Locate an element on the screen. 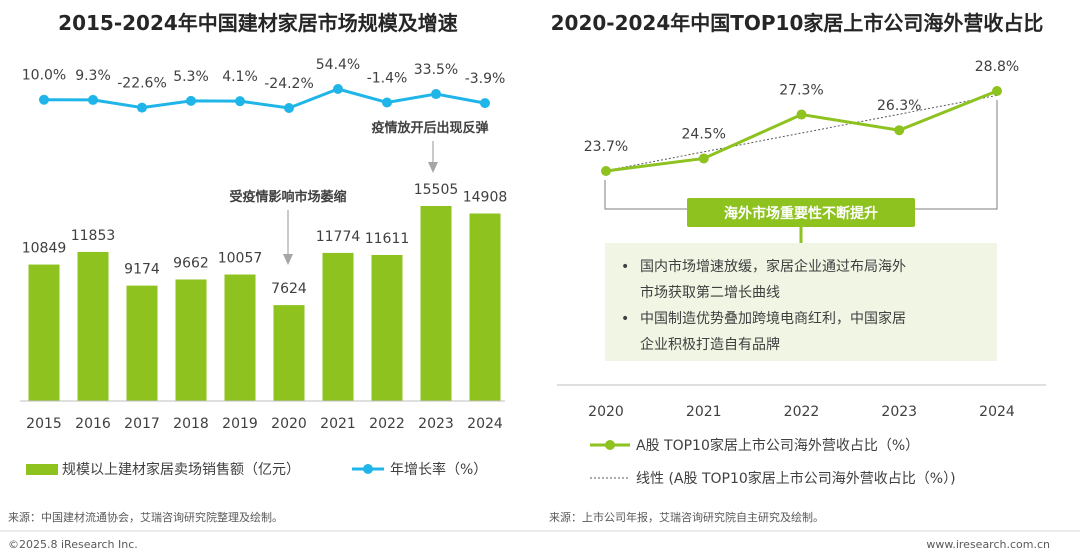 The width and height of the screenshot is (1080, 559). share-point-2022 is located at coordinates (801, 114).